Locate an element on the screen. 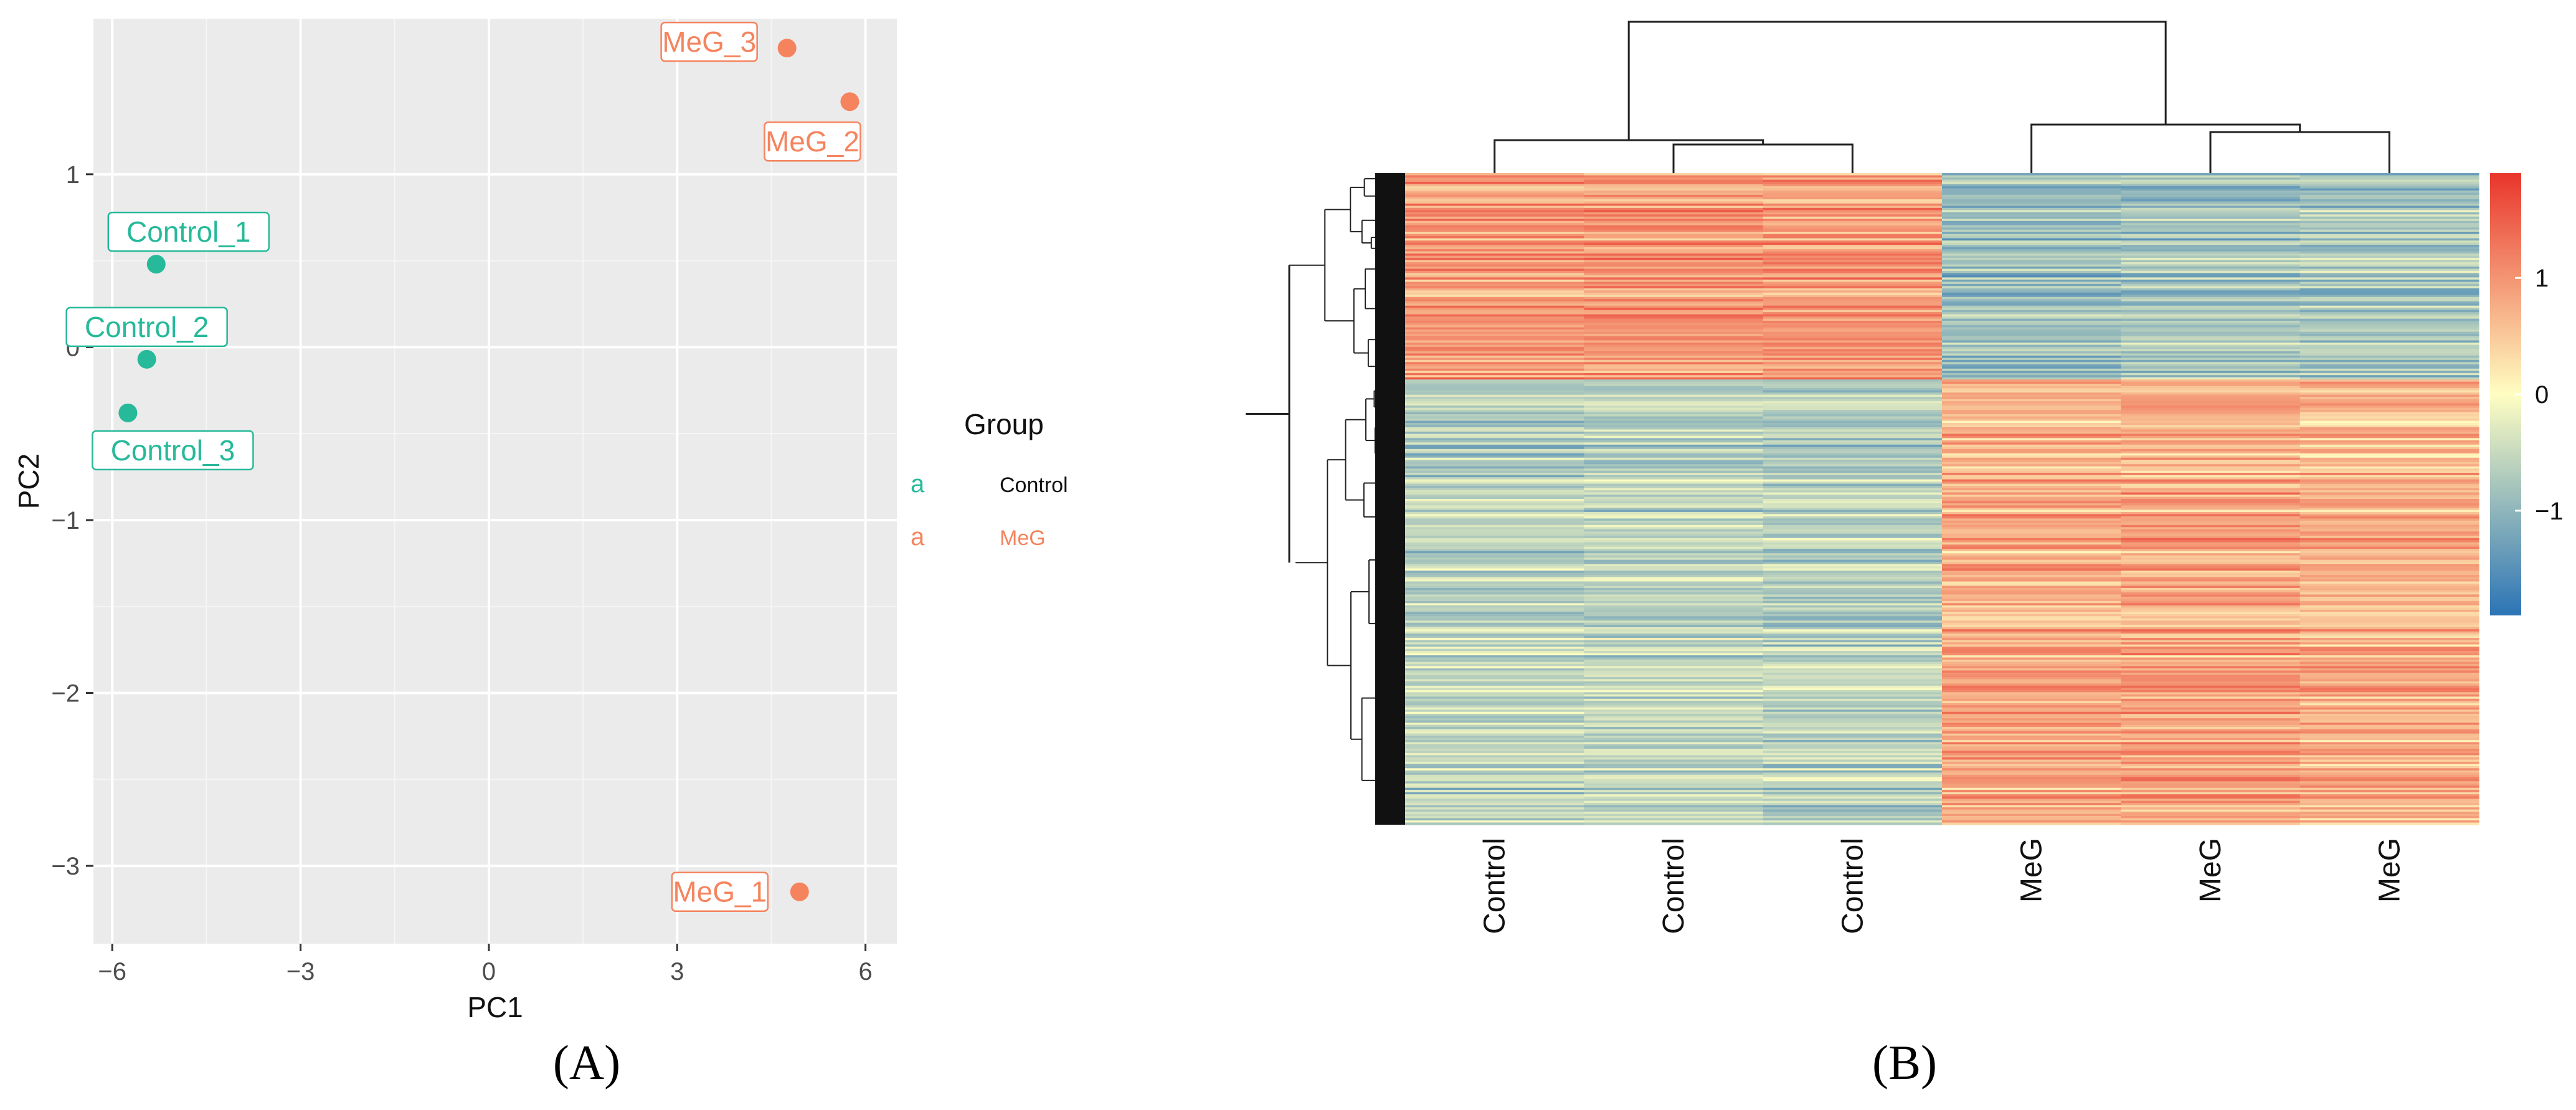 This screenshot has width=2576, height=1110. point-label: Control_3 is located at coordinates (173, 451).